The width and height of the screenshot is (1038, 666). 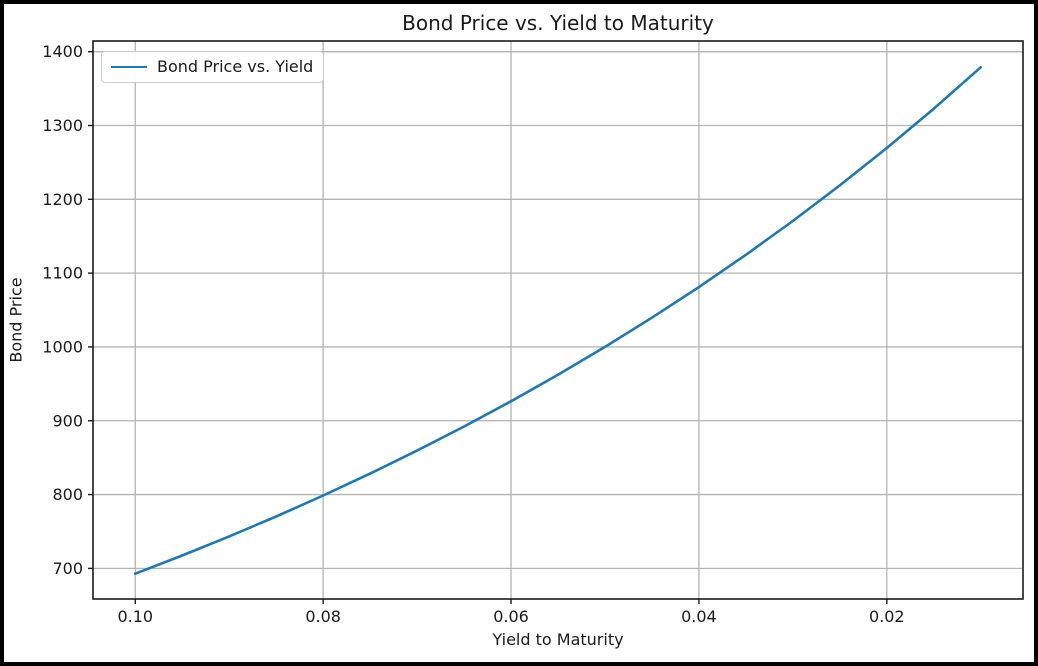 What do you see at coordinates (323, 616) in the screenshot?
I see `svg-text: 0.08` at bounding box center [323, 616].